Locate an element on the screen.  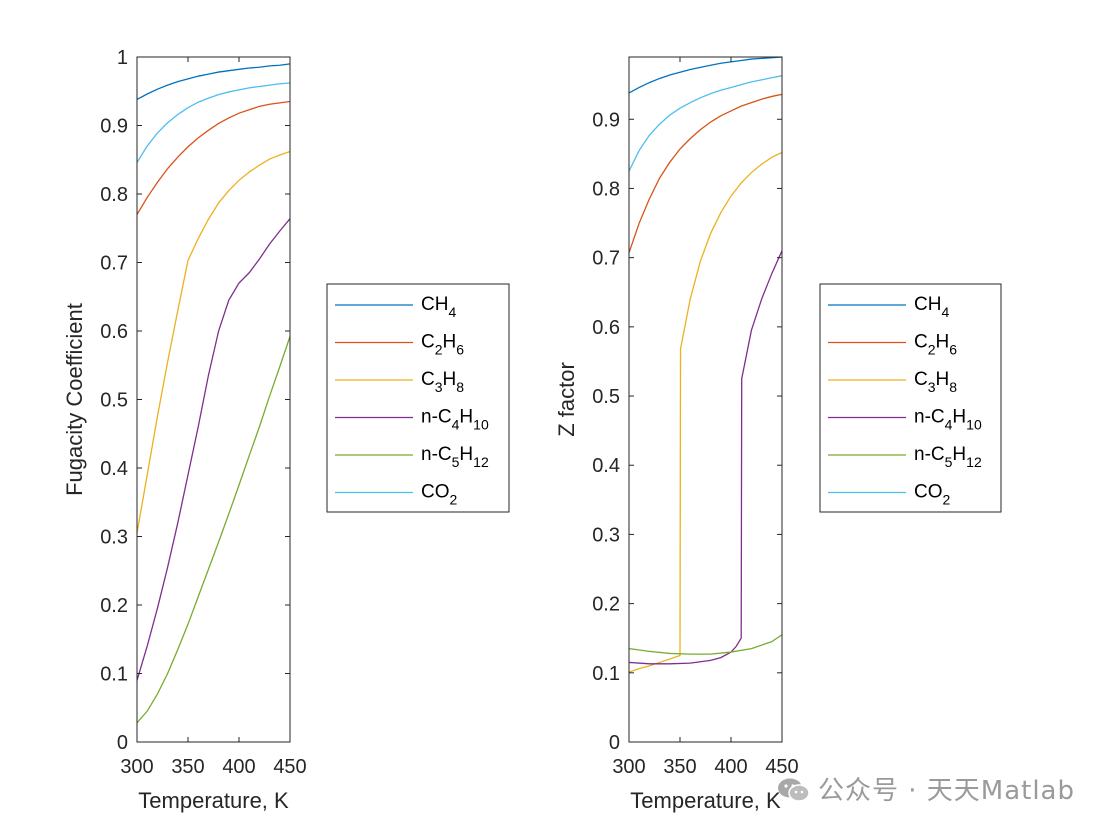
y-axis-label: Z factor is located at coordinates (566, 399).